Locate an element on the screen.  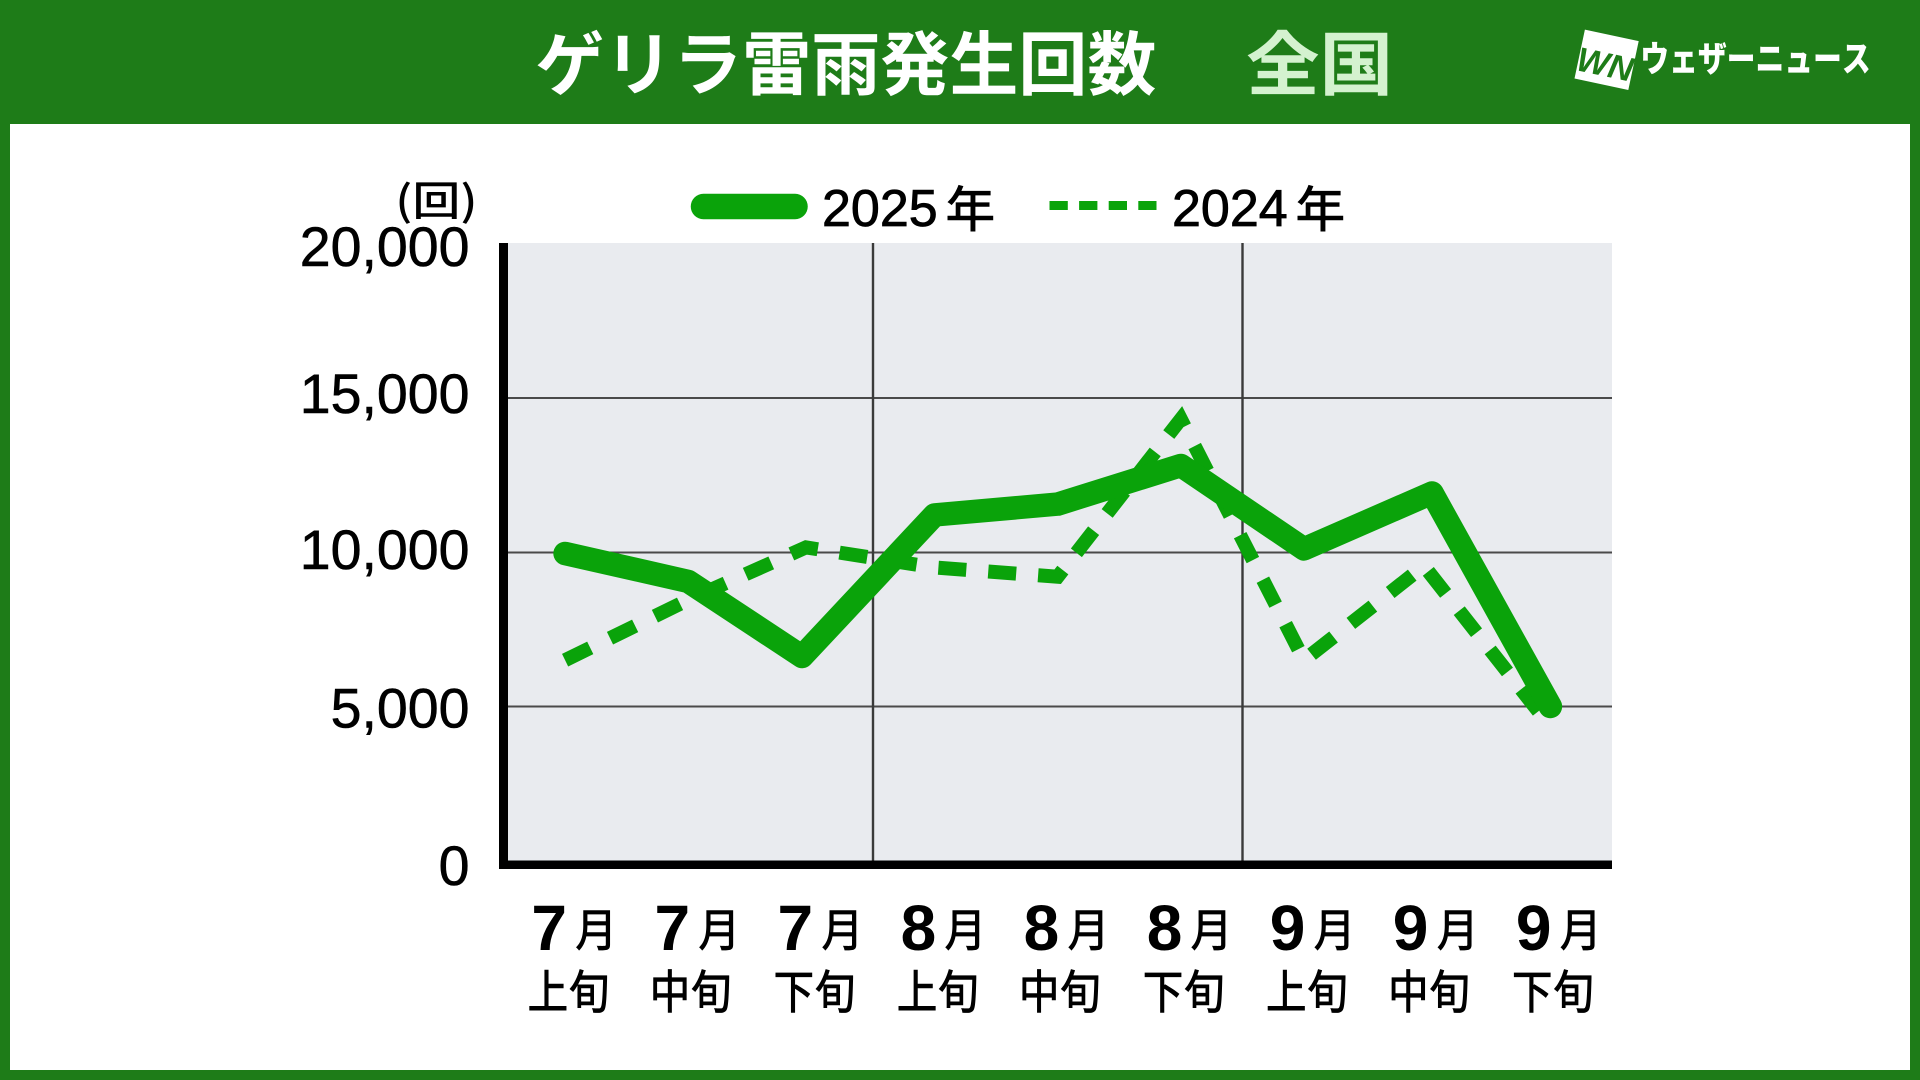
svg-text: 5,000 is located at coordinates (400, 709).